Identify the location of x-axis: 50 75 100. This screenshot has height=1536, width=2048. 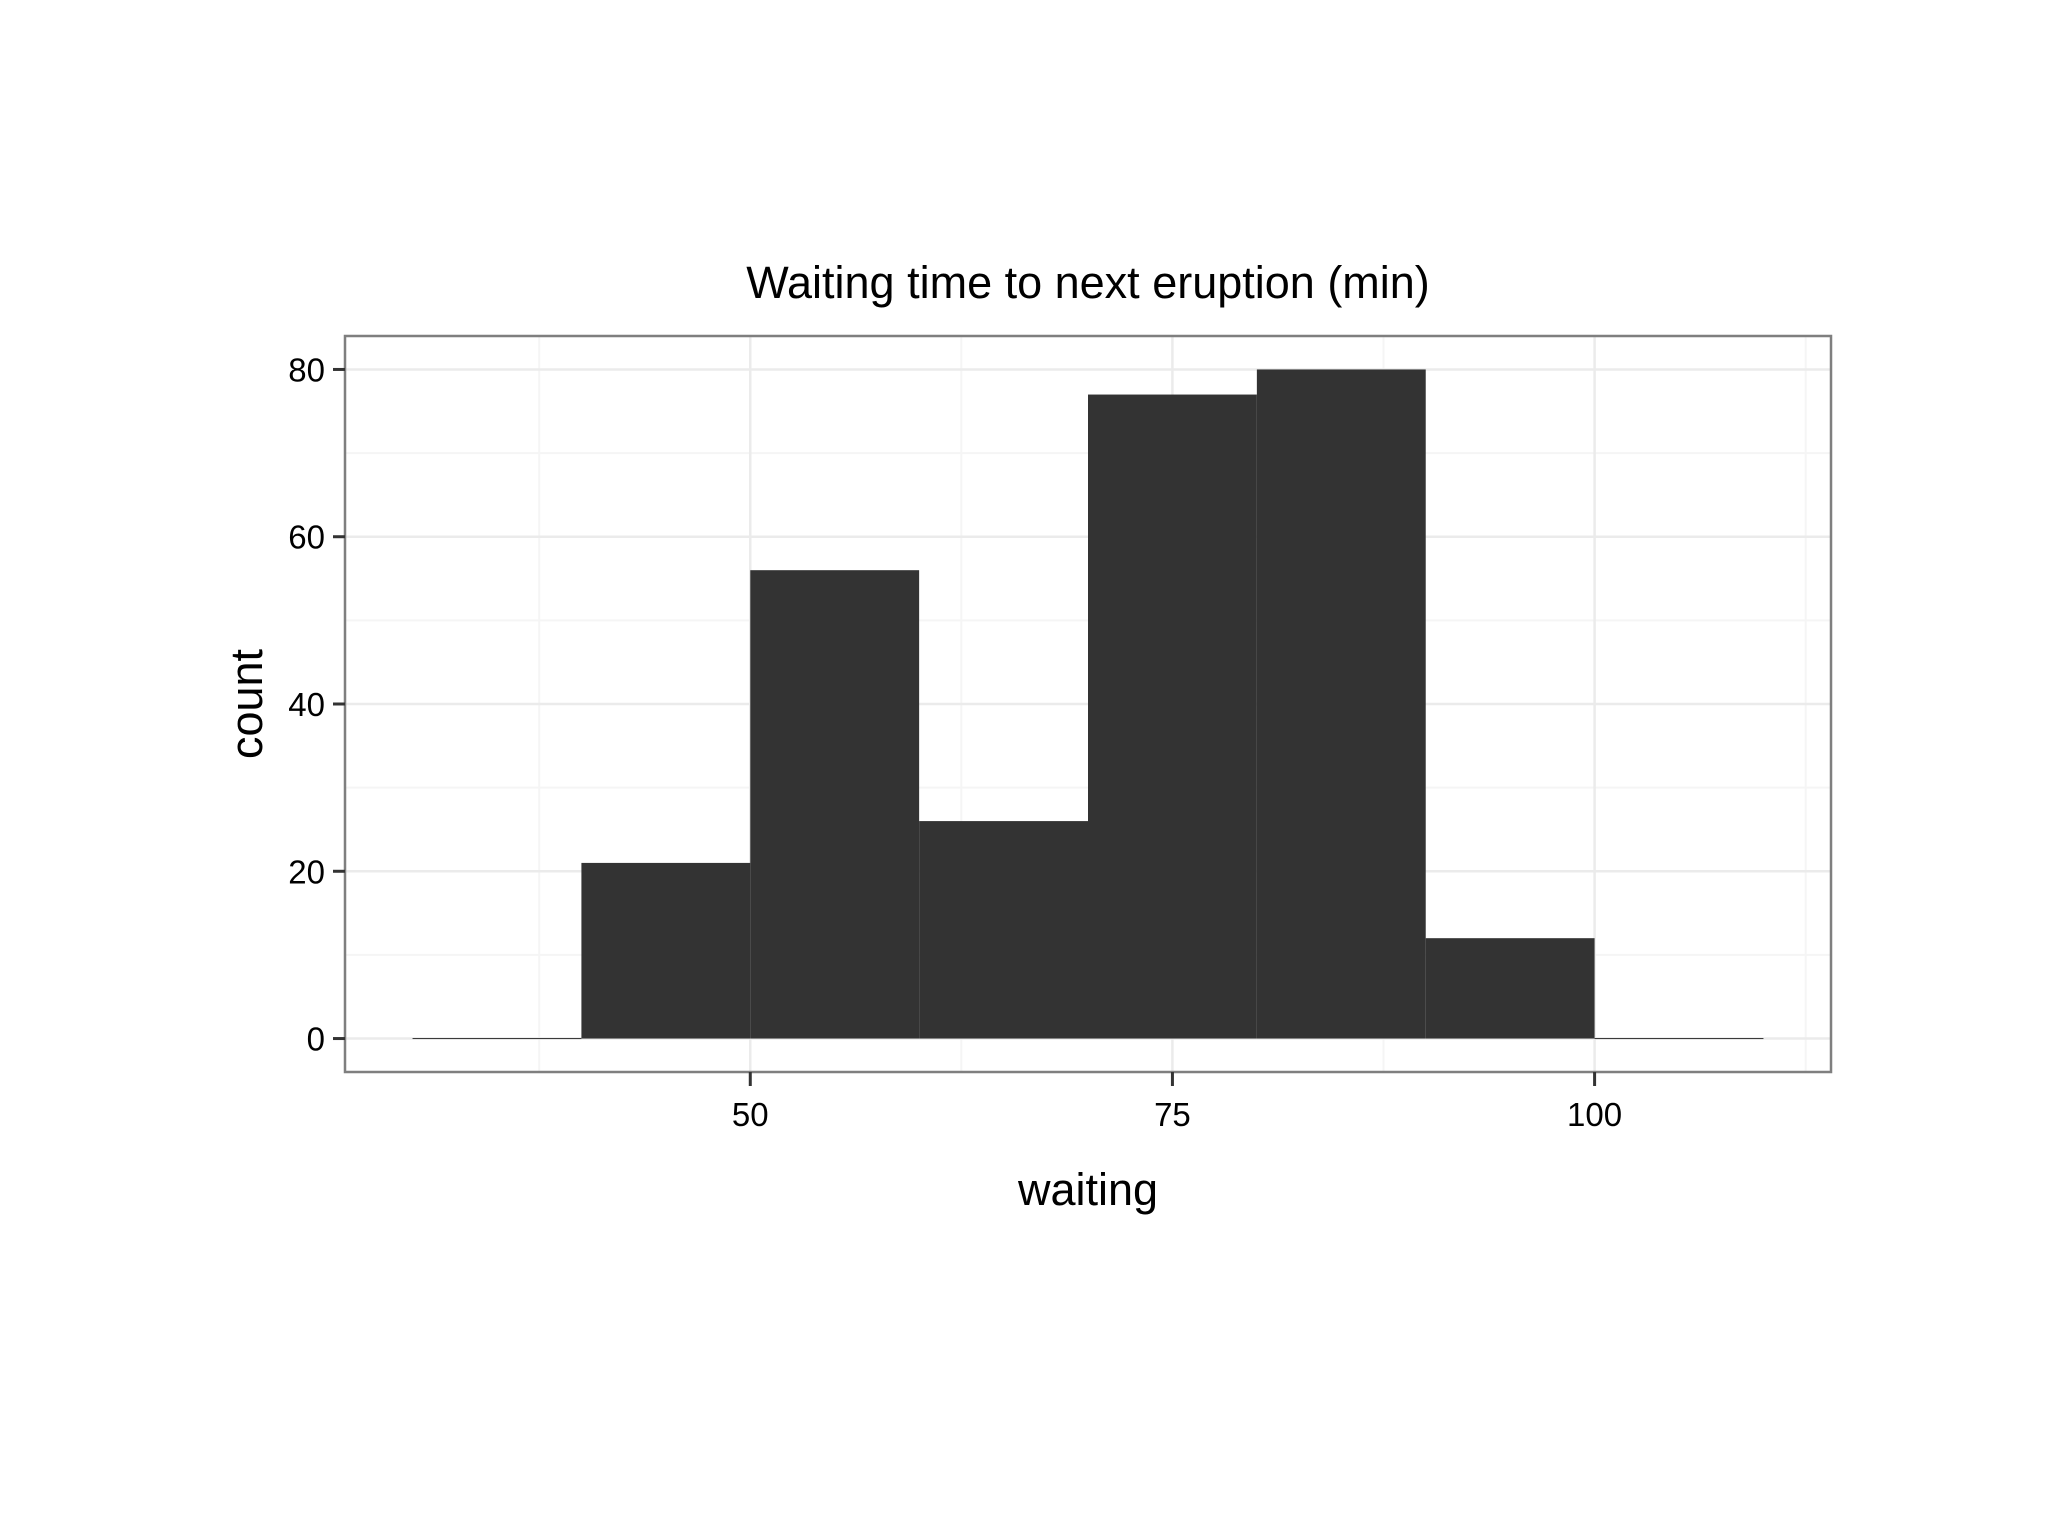
(1177, 1102).